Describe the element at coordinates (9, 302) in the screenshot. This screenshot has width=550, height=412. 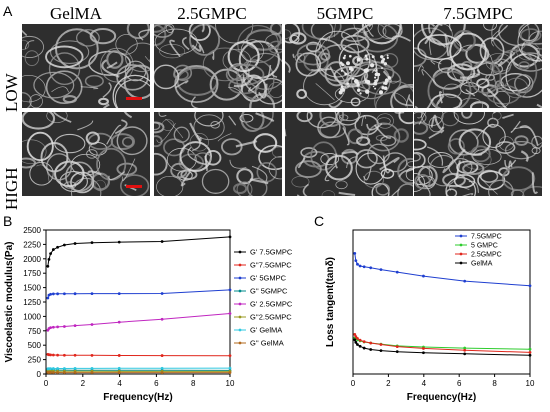
I see `y-axis-title: Viscoelastic modulus(Pa)` at that location.